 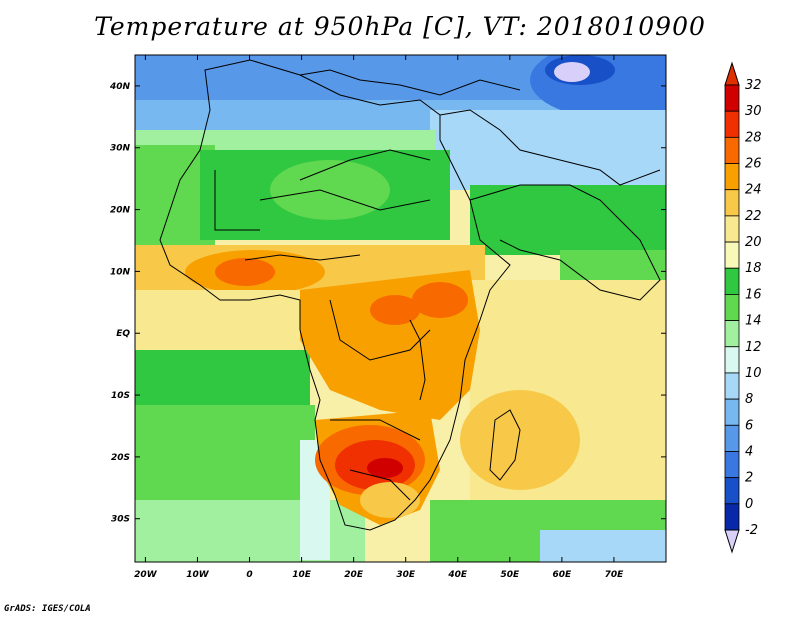 I want to click on colorbar-bottom-arrow, so click(x=732, y=541).